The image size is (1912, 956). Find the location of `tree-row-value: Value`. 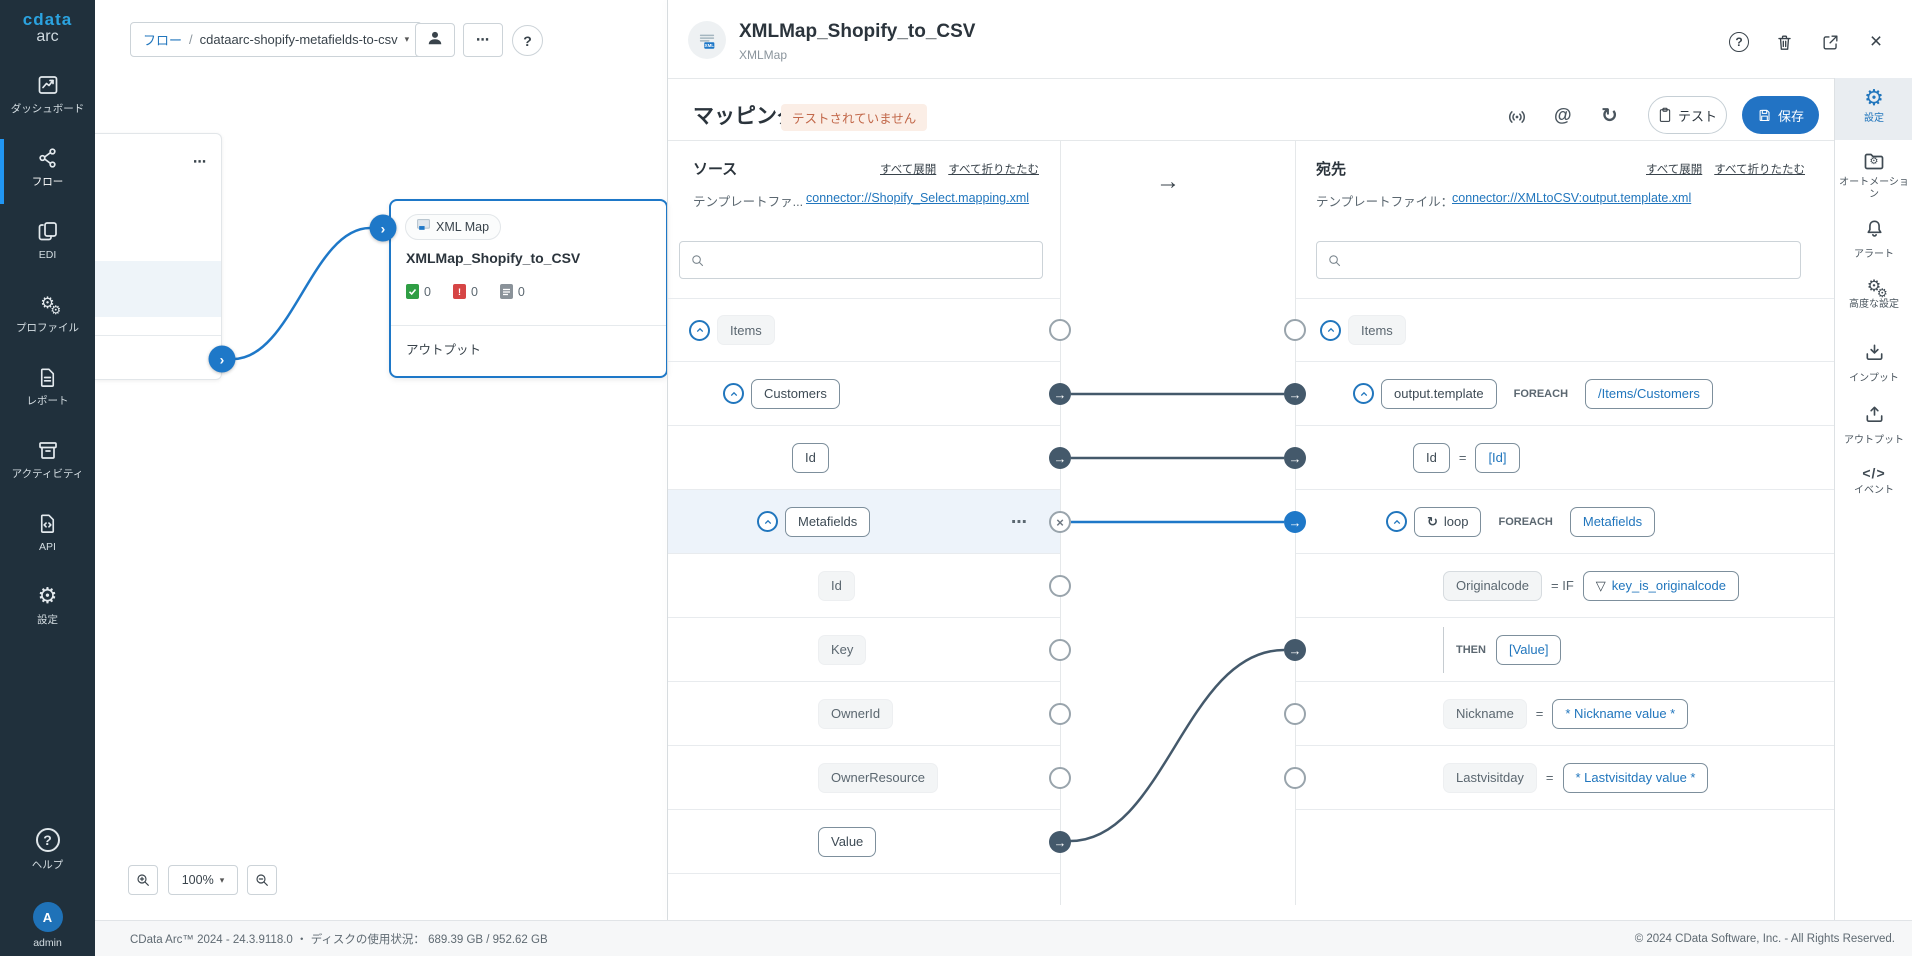

tree-row-value: Value is located at coordinates (864, 842).